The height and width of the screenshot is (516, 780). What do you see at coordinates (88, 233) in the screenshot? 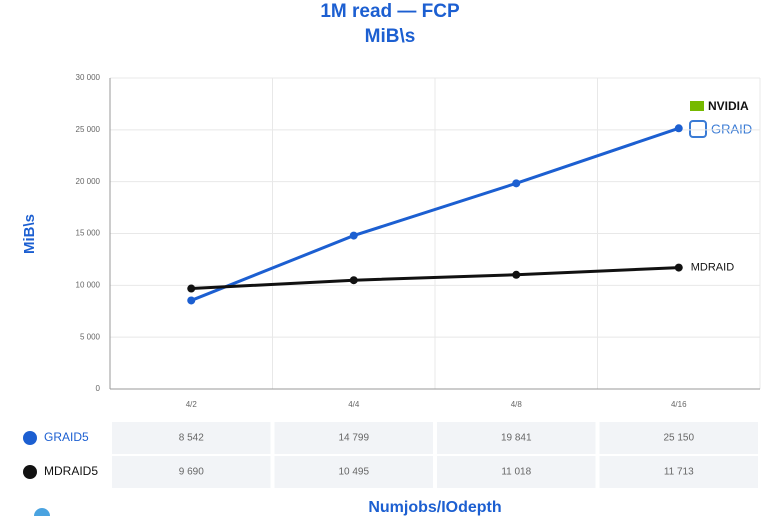
I see `y-tick-label: 15 000` at bounding box center [88, 233].